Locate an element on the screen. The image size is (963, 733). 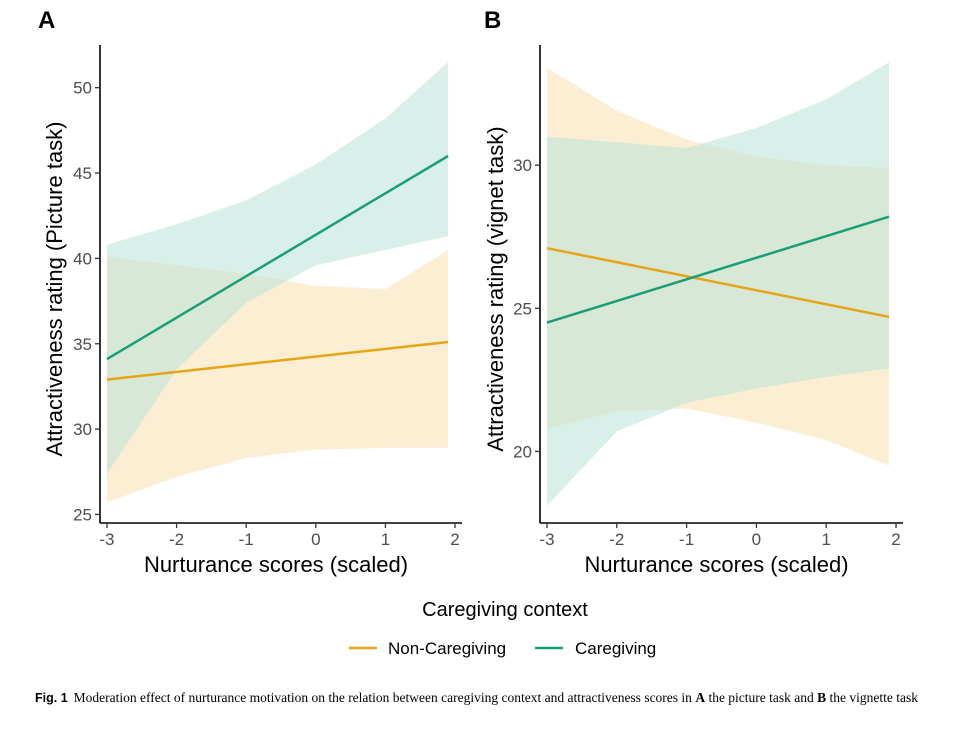
panel-b-x-tick-label: 1 is located at coordinates (825, 539).